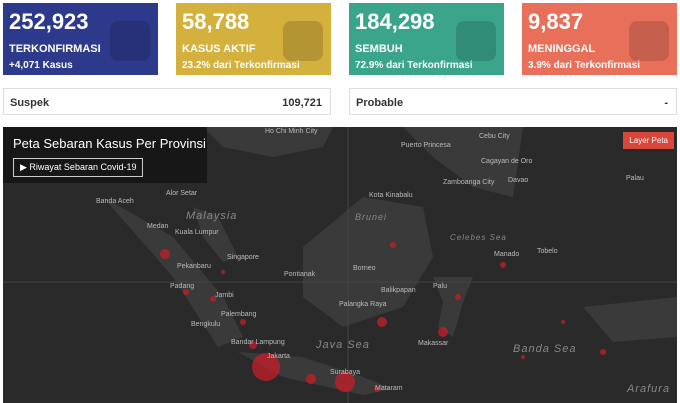 This screenshot has height=403, width=680. What do you see at coordinates (115, 201) in the screenshot?
I see `place-label: Banda Aceh` at bounding box center [115, 201].